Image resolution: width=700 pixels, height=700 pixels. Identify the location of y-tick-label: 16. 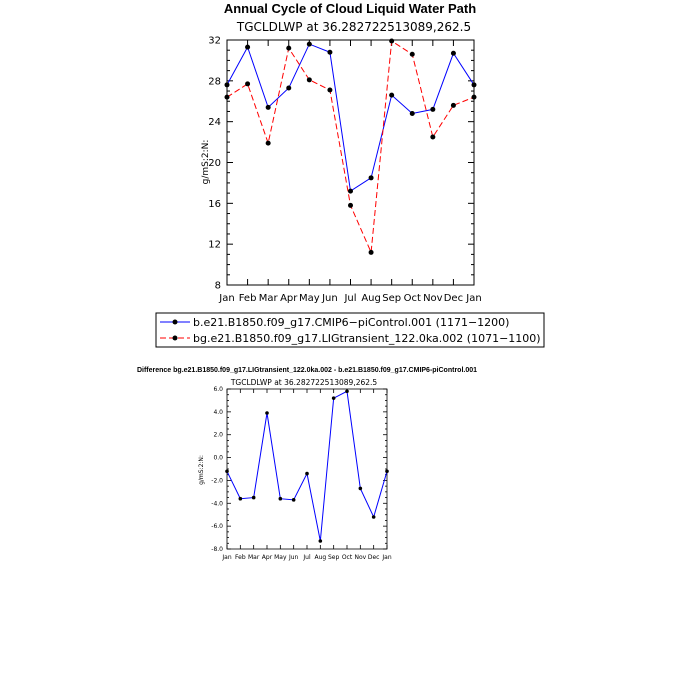
(214, 204).